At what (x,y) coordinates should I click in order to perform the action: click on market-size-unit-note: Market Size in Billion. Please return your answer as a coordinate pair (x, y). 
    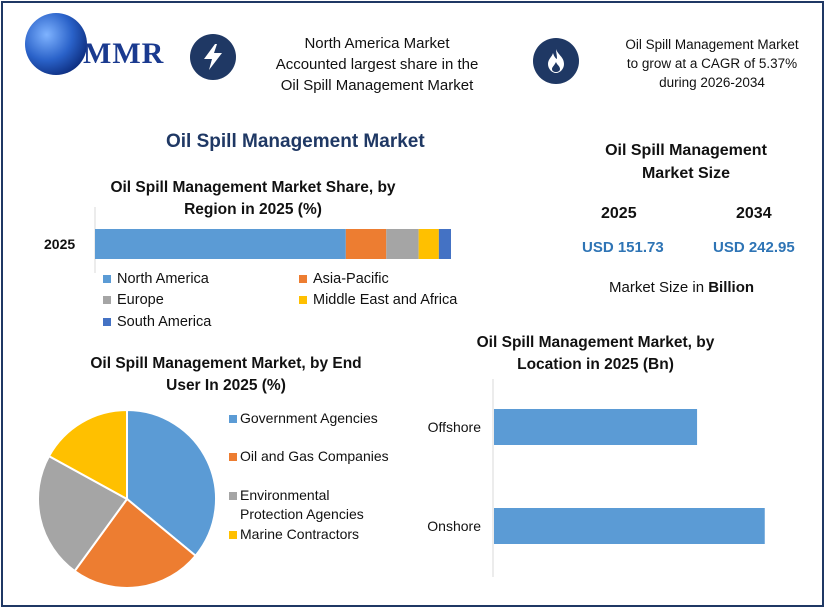
    Looking at the image, I should click on (681, 287).